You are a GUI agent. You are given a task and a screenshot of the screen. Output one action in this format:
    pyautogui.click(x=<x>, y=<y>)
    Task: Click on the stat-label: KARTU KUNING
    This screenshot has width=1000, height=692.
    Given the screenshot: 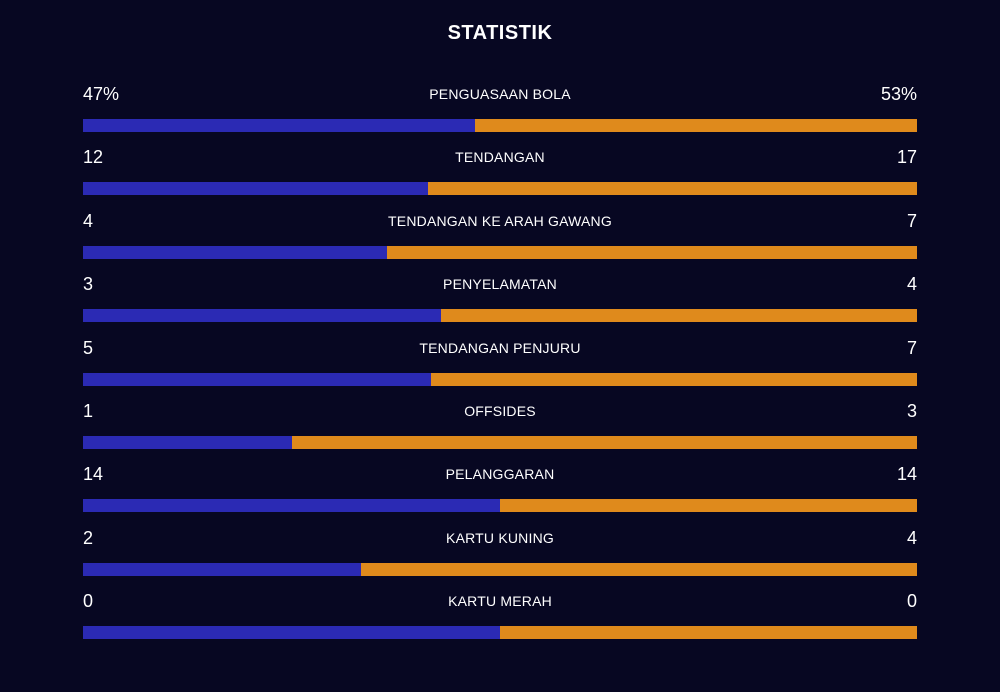 What is the action you would take?
    pyautogui.click(x=500, y=537)
    